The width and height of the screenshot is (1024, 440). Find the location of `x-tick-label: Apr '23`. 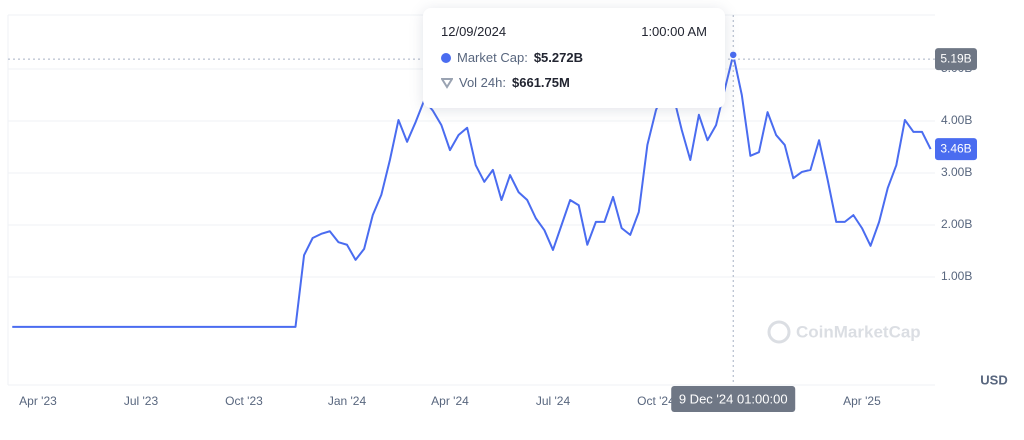

x-tick-label: Apr '23 is located at coordinates (38, 401).